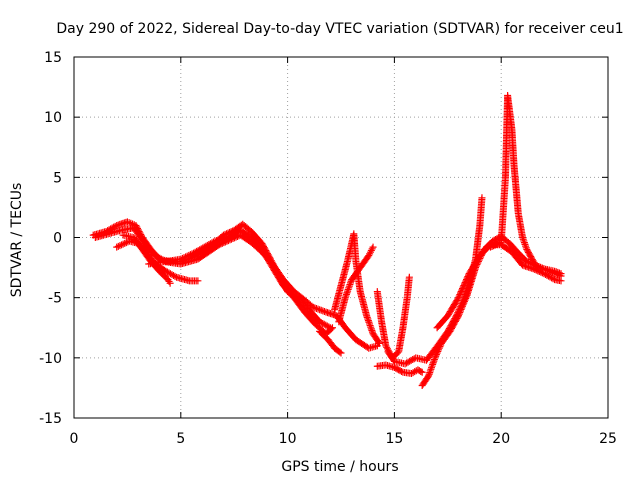 The image size is (640, 480). What do you see at coordinates (288, 439) in the screenshot?
I see `x-tick-label: 10` at bounding box center [288, 439].